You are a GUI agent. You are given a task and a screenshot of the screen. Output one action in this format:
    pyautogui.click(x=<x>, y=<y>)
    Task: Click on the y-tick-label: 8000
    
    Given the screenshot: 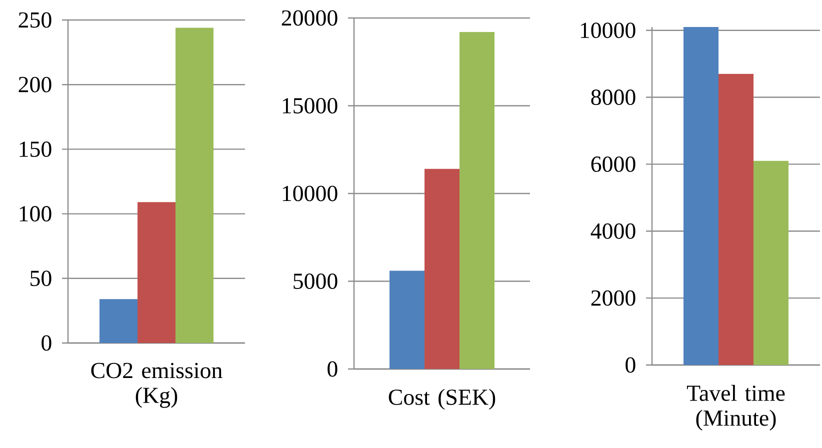 What is the action you would take?
    pyautogui.click(x=613, y=97)
    